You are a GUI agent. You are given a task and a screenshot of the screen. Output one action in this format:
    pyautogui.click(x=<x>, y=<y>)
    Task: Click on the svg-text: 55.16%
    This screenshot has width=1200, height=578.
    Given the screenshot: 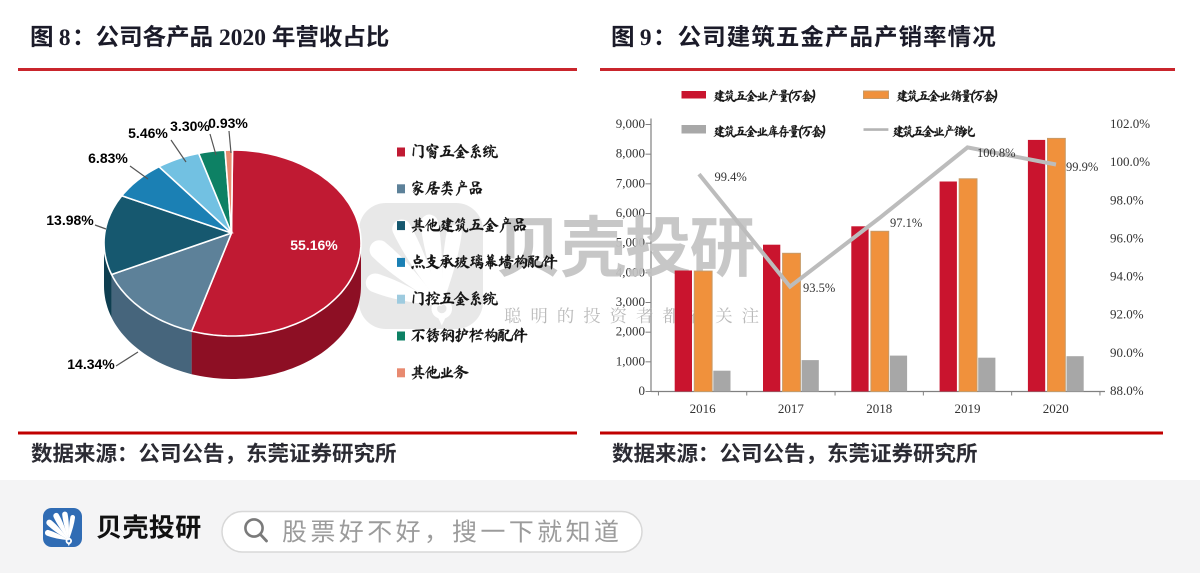 What is the action you would take?
    pyautogui.click(x=314, y=245)
    